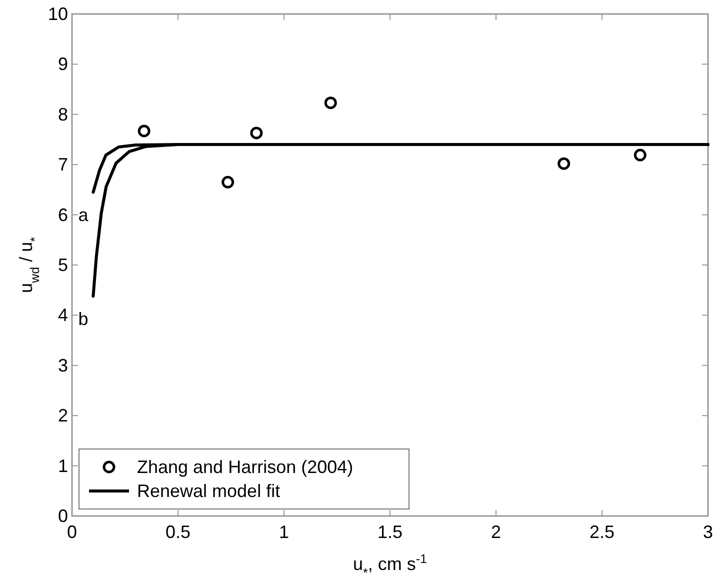 Image resolution: width=719 pixels, height=582 pixels. What do you see at coordinates (63, 315) in the screenshot?
I see `y-tick-label: 4` at bounding box center [63, 315].